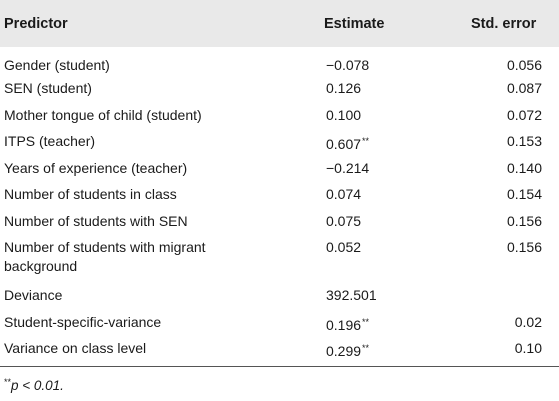 Image resolution: width=559 pixels, height=401 pixels. Describe the element at coordinates (36, 23) in the screenshot. I see `header-predictor: Predictor` at that location.